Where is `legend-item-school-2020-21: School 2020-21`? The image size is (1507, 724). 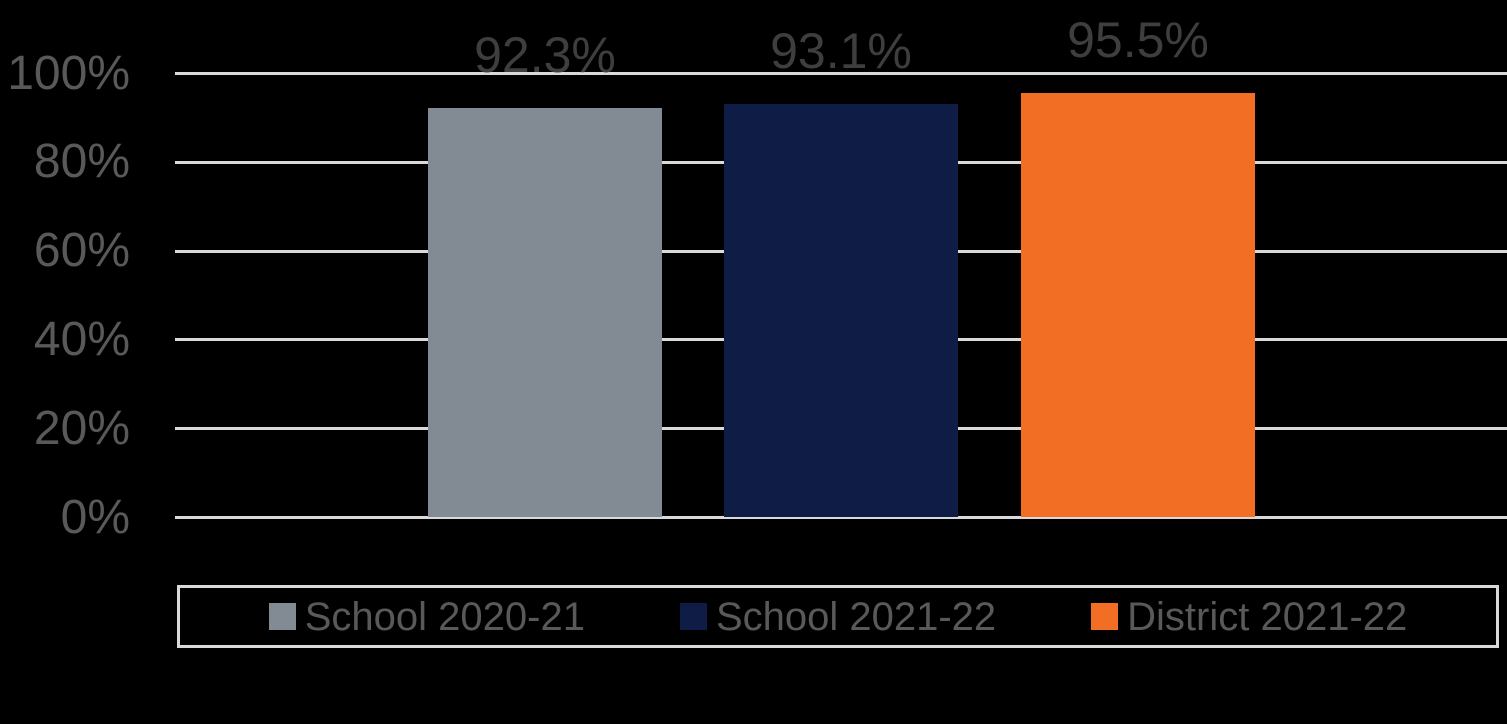 legend-item-school-2020-21: School 2020-21 is located at coordinates (426, 616).